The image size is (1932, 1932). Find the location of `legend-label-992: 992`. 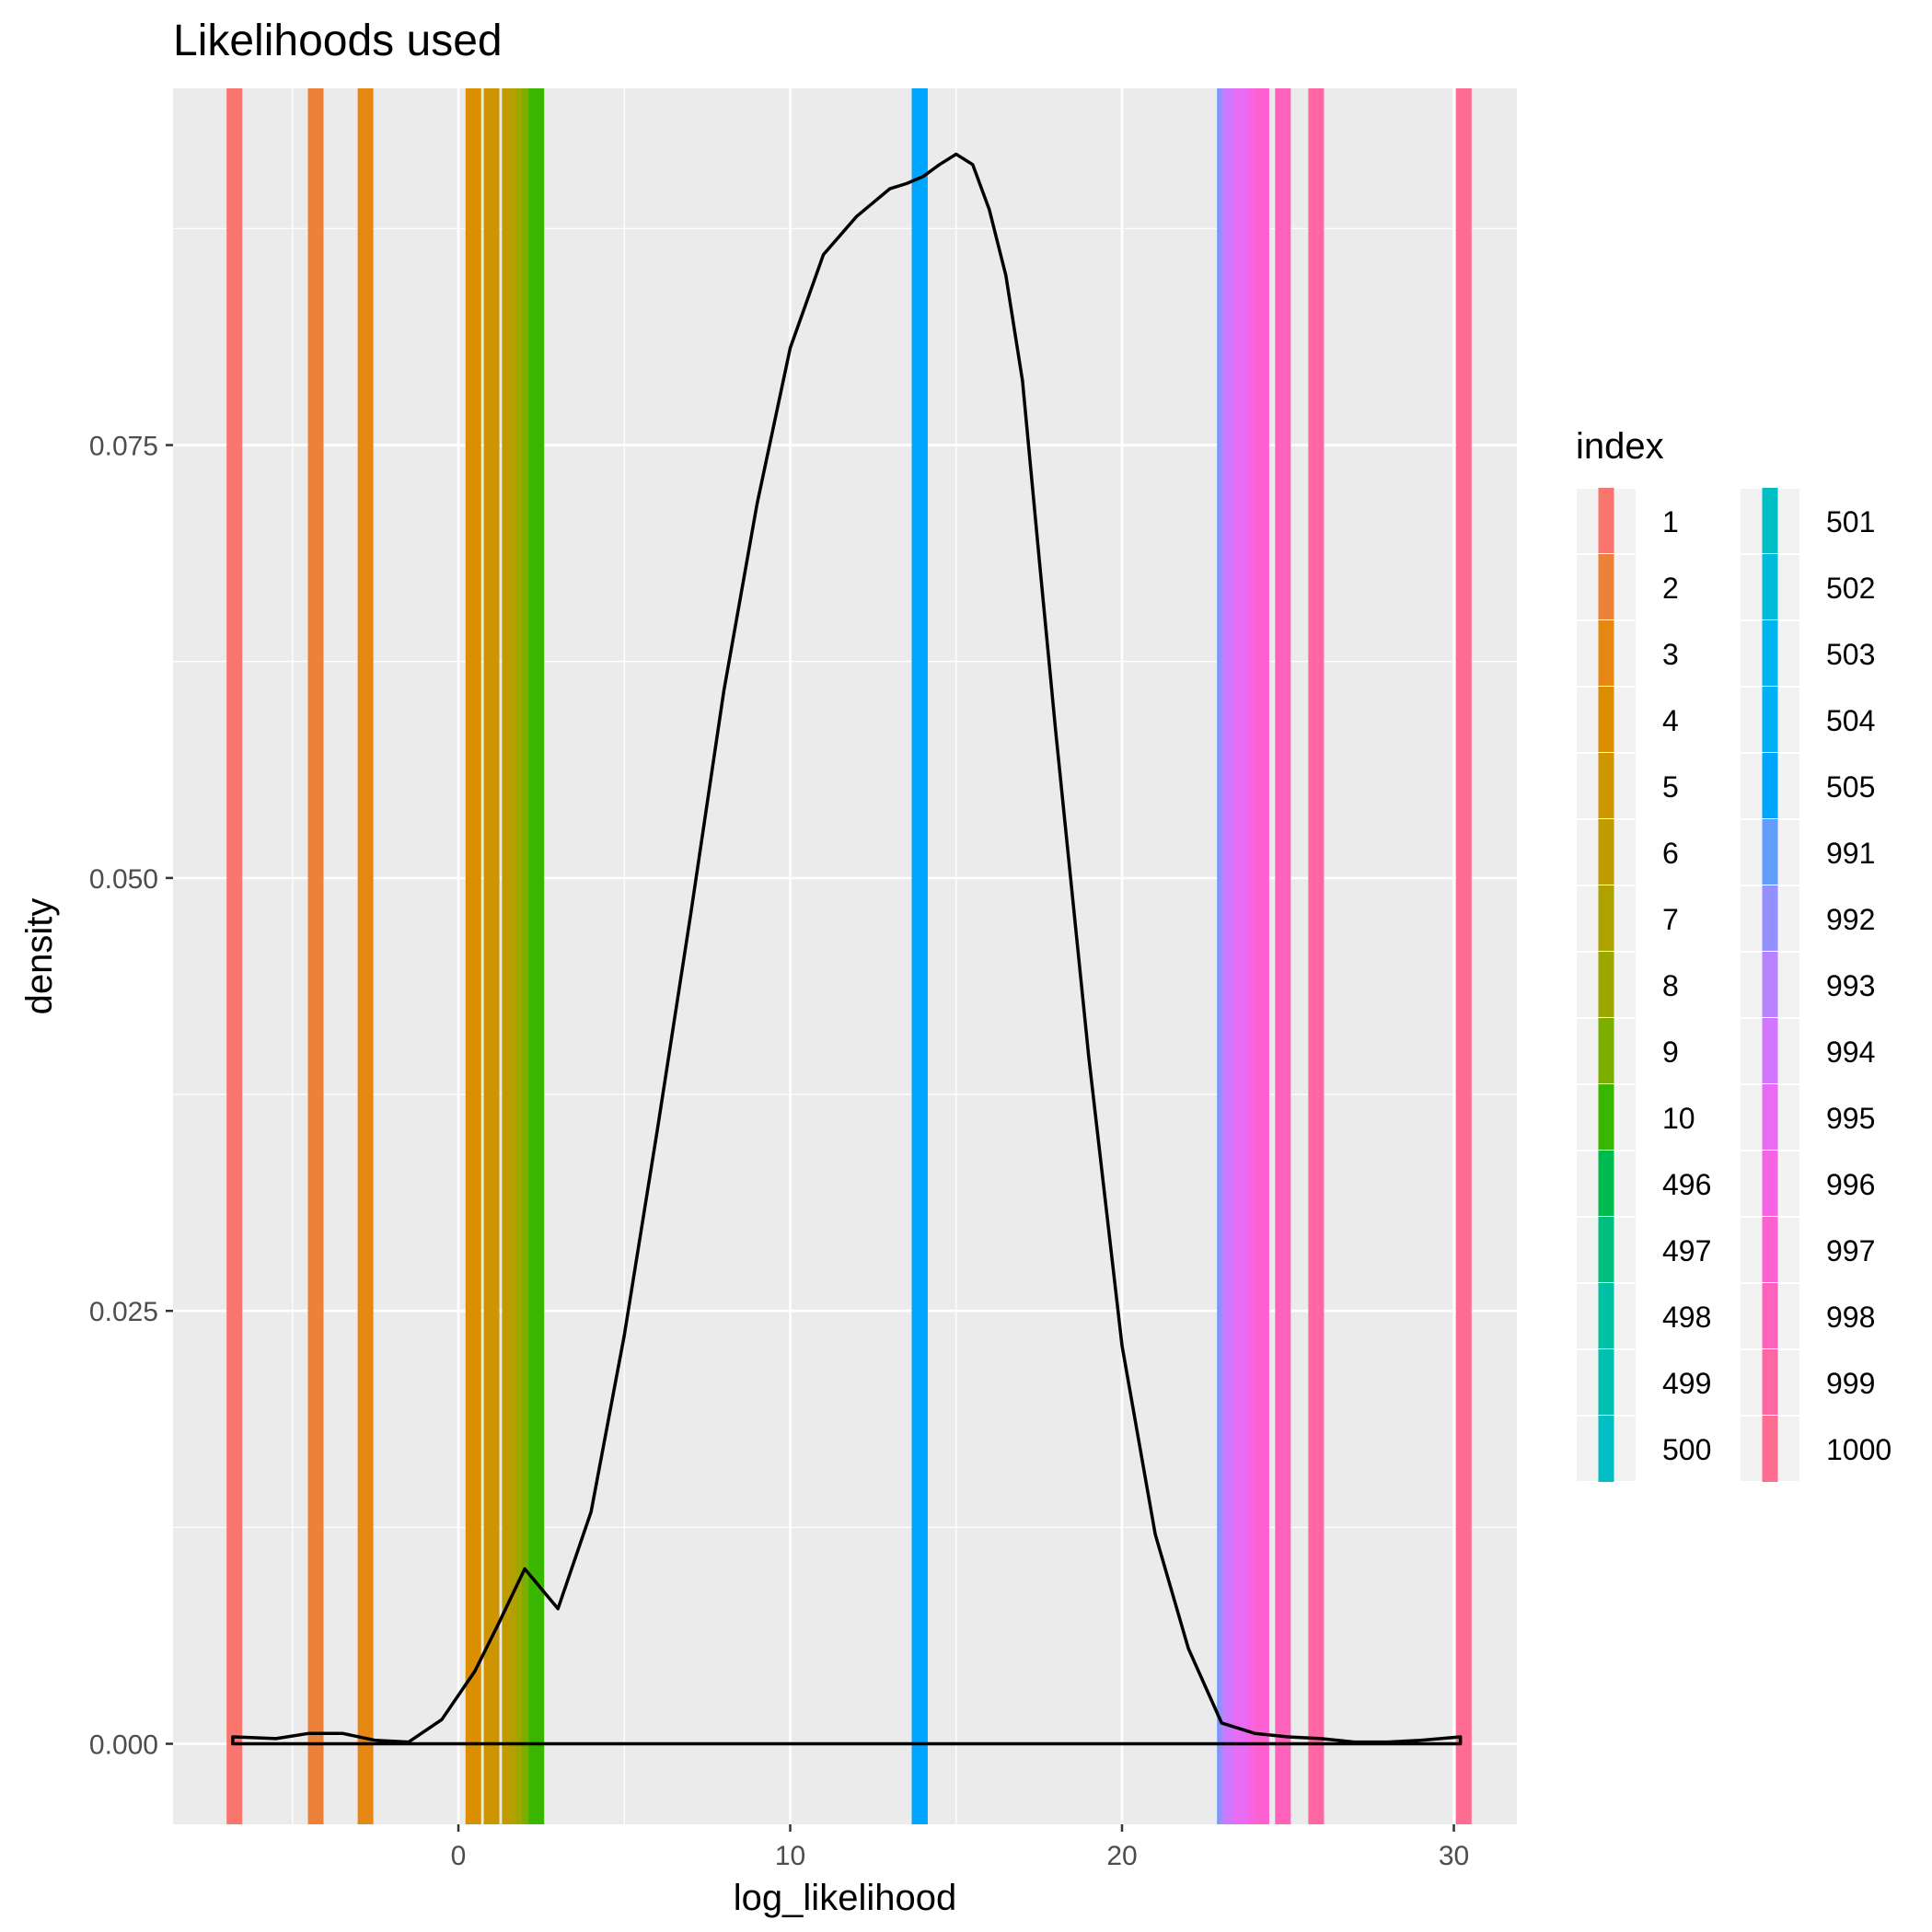

legend-label-992: 992 is located at coordinates (1851, 920).